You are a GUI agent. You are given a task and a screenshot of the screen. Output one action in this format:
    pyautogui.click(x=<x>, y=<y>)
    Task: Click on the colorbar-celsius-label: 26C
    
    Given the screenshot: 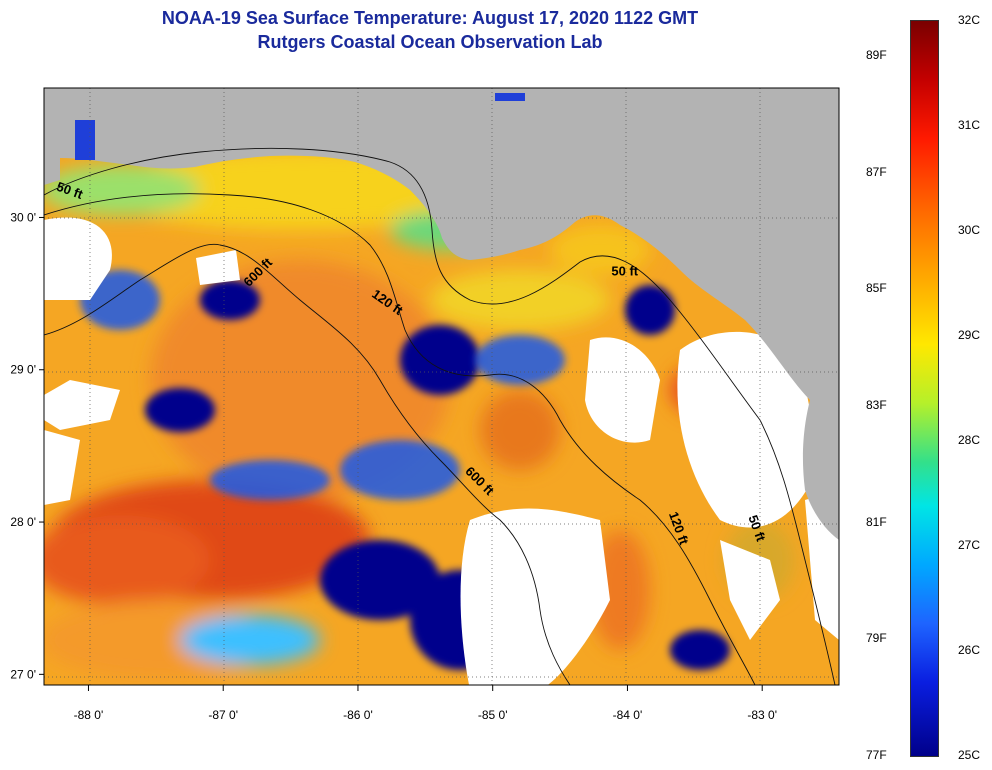 What is the action you would take?
    pyautogui.click(x=969, y=650)
    